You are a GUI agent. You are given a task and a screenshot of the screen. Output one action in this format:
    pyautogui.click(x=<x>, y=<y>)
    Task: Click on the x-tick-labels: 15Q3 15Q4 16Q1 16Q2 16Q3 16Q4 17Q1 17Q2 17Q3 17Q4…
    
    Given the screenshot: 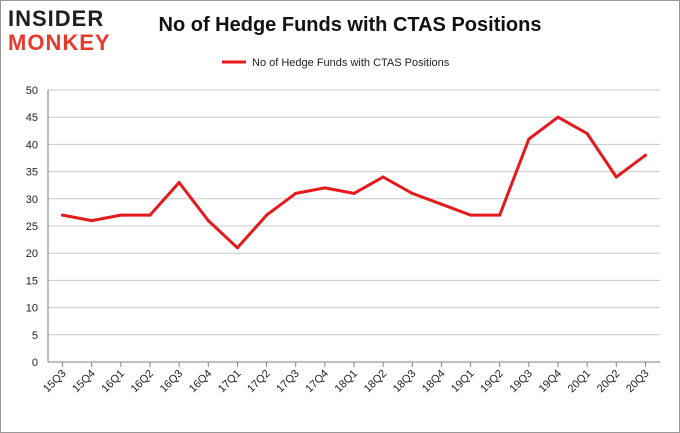 What is the action you would take?
    pyautogui.click(x=346, y=382)
    